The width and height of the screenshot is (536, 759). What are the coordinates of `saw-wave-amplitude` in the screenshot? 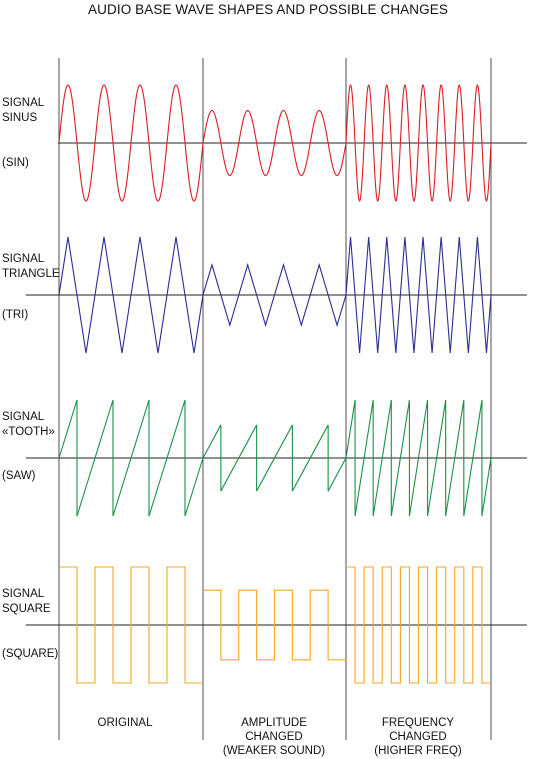 It's located at (274, 458).